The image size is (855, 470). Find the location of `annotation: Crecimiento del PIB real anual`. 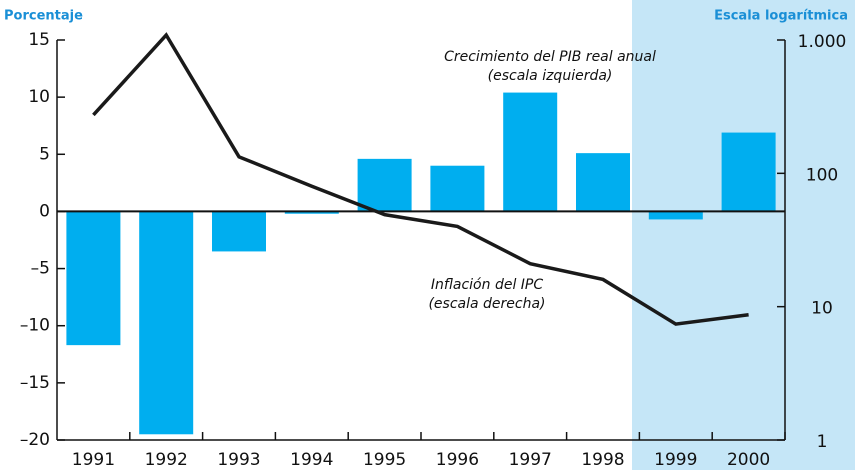

annotation: Crecimiento del PIB real anual is located at coordinates (550, 57).